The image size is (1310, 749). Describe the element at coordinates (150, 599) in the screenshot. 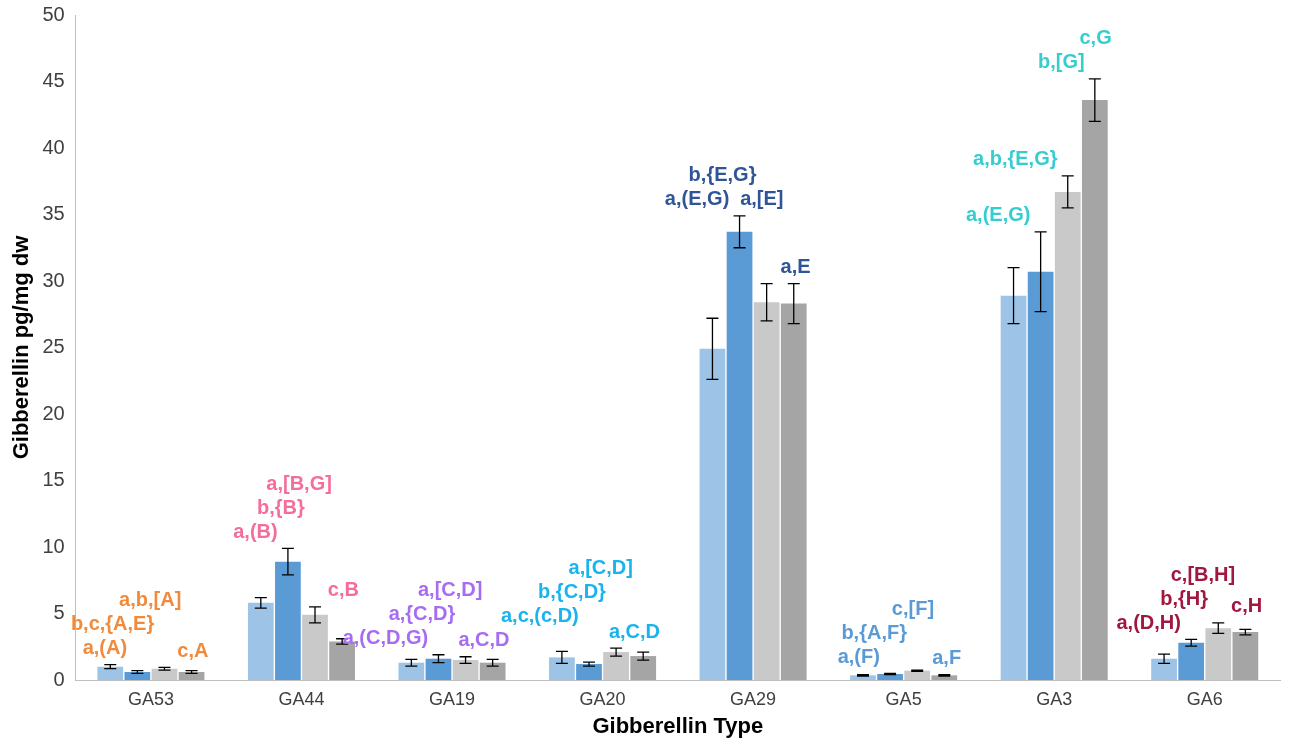

I see `annotation: a,b,[A]` at that location.